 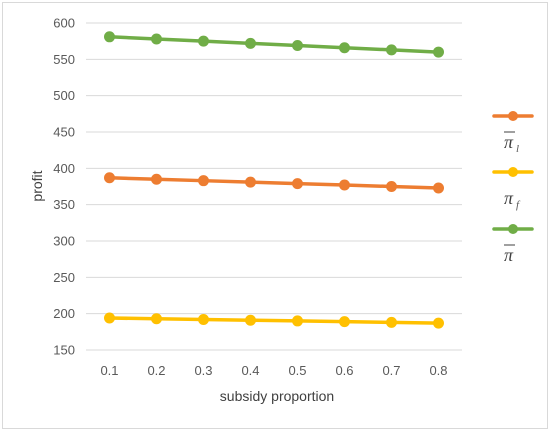 What do you see at coordinates (64, 95) in the screenshot?
I see `y-tick-label: 500` at bounding box center [64, 95].